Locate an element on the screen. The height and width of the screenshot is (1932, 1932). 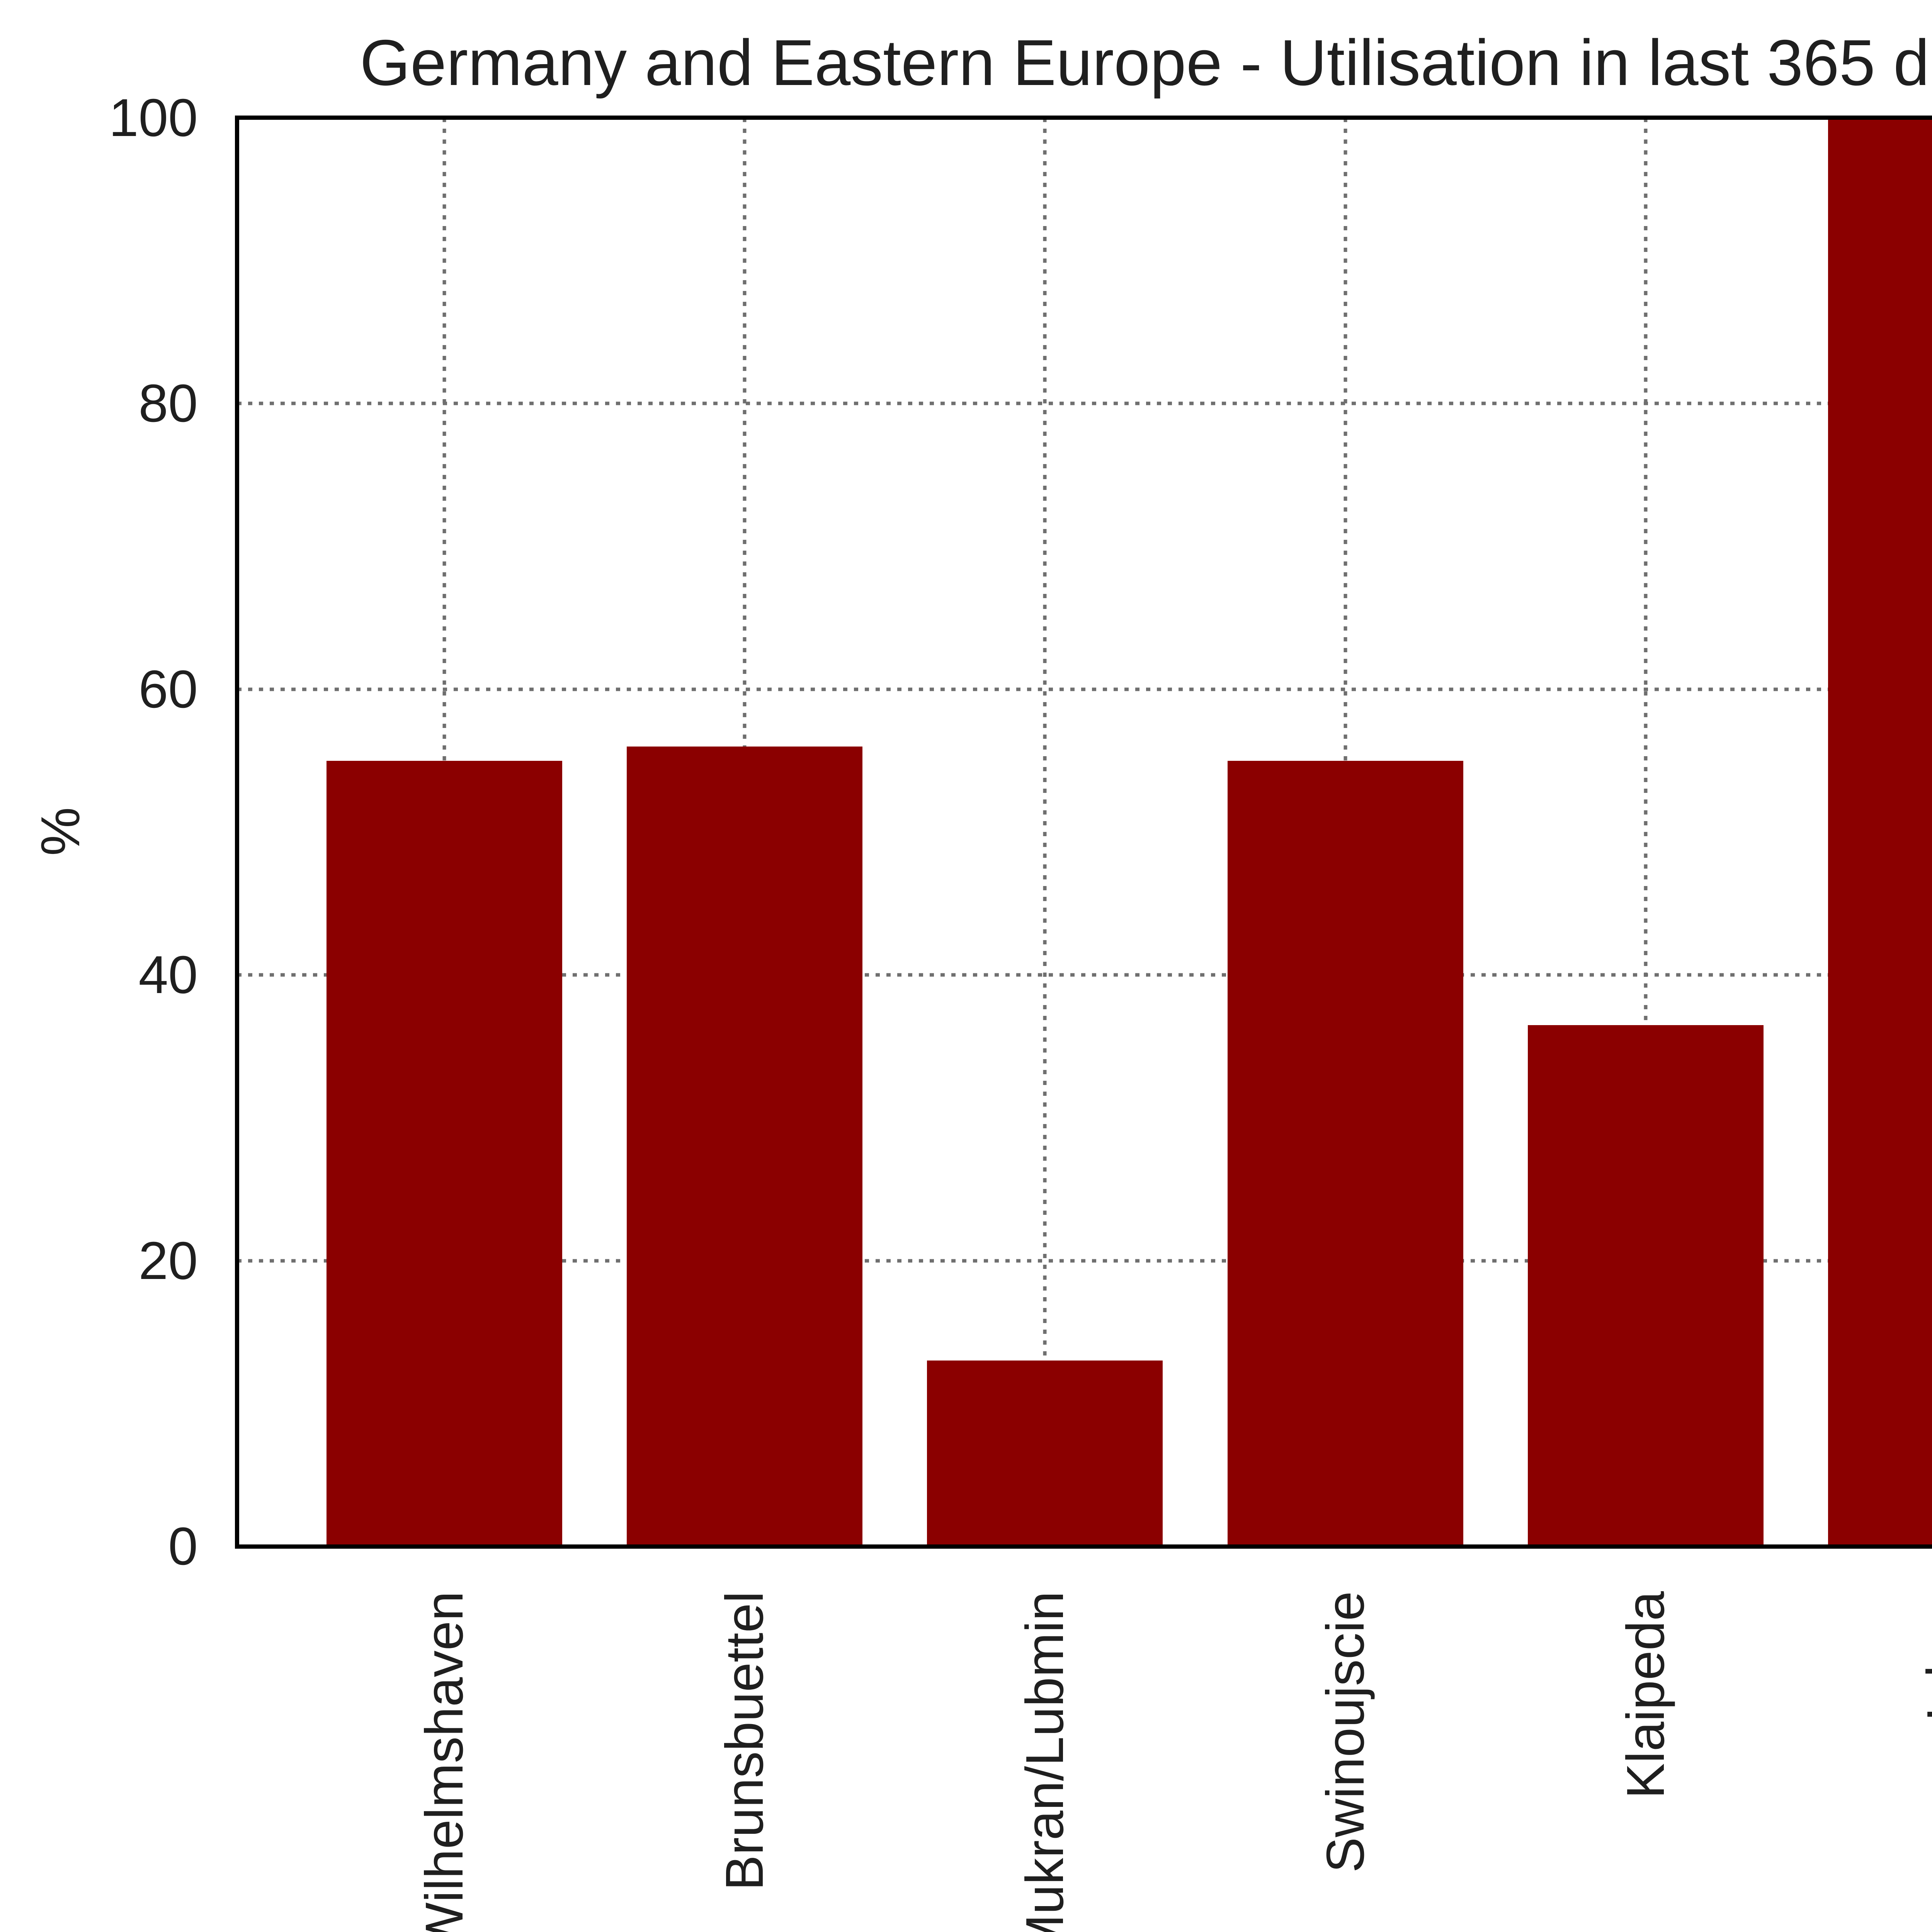
y-tick-label: 20 is located at coordinates (168, 1261).